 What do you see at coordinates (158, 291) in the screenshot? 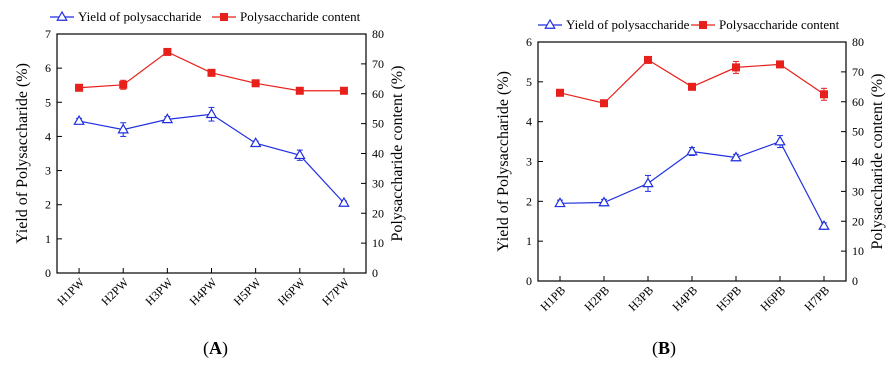
I see `x-axis-tick-label: H3PW` at bounding box center [158, 291].